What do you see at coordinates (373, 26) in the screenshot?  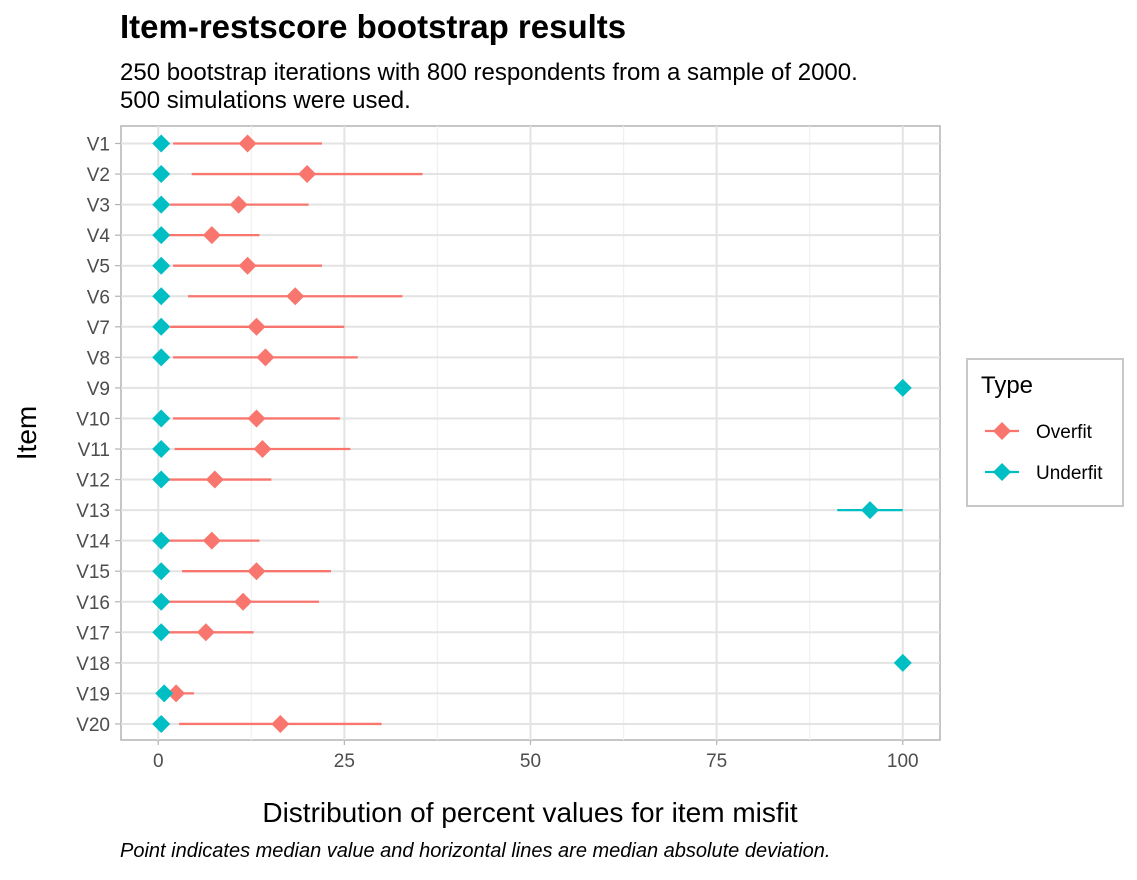 I see `chart-title: Item-restscore bootstrap results` at bounding box center [373, 26].